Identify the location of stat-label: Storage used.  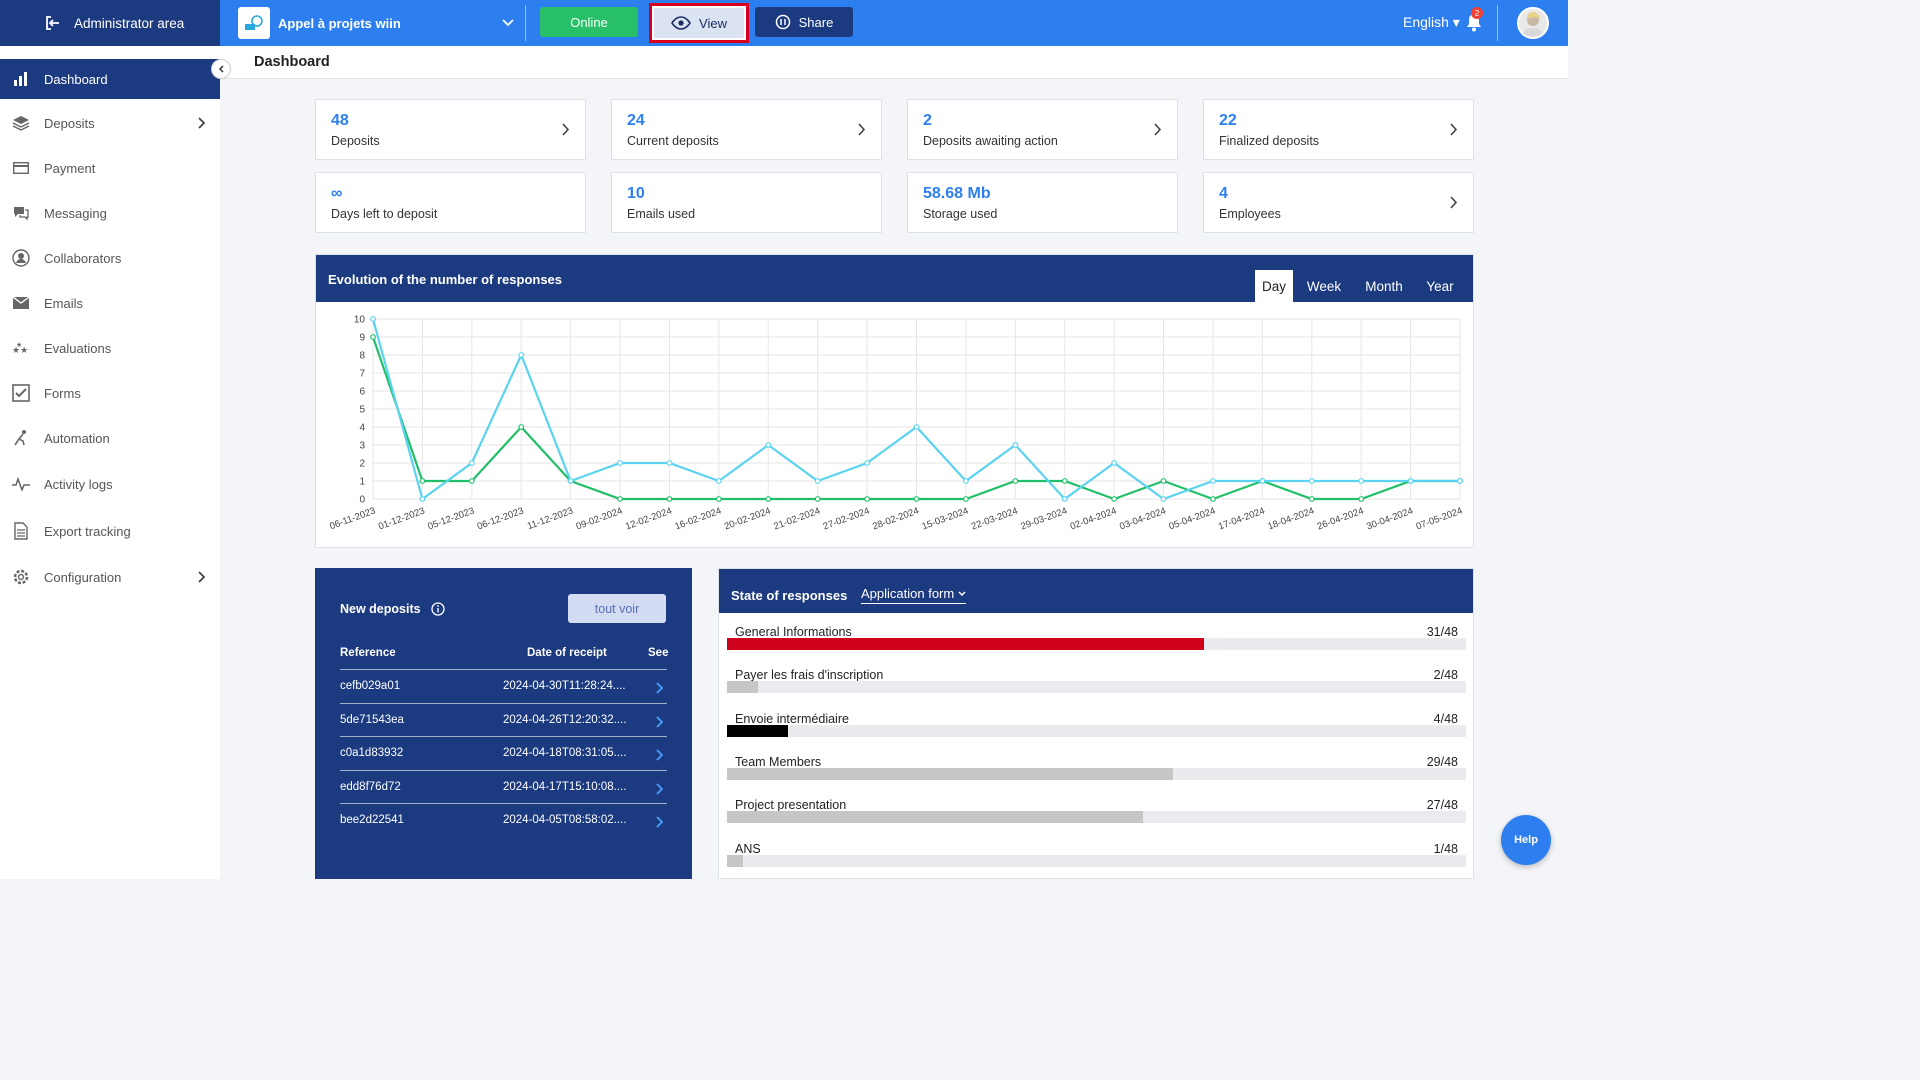
(960, 214).